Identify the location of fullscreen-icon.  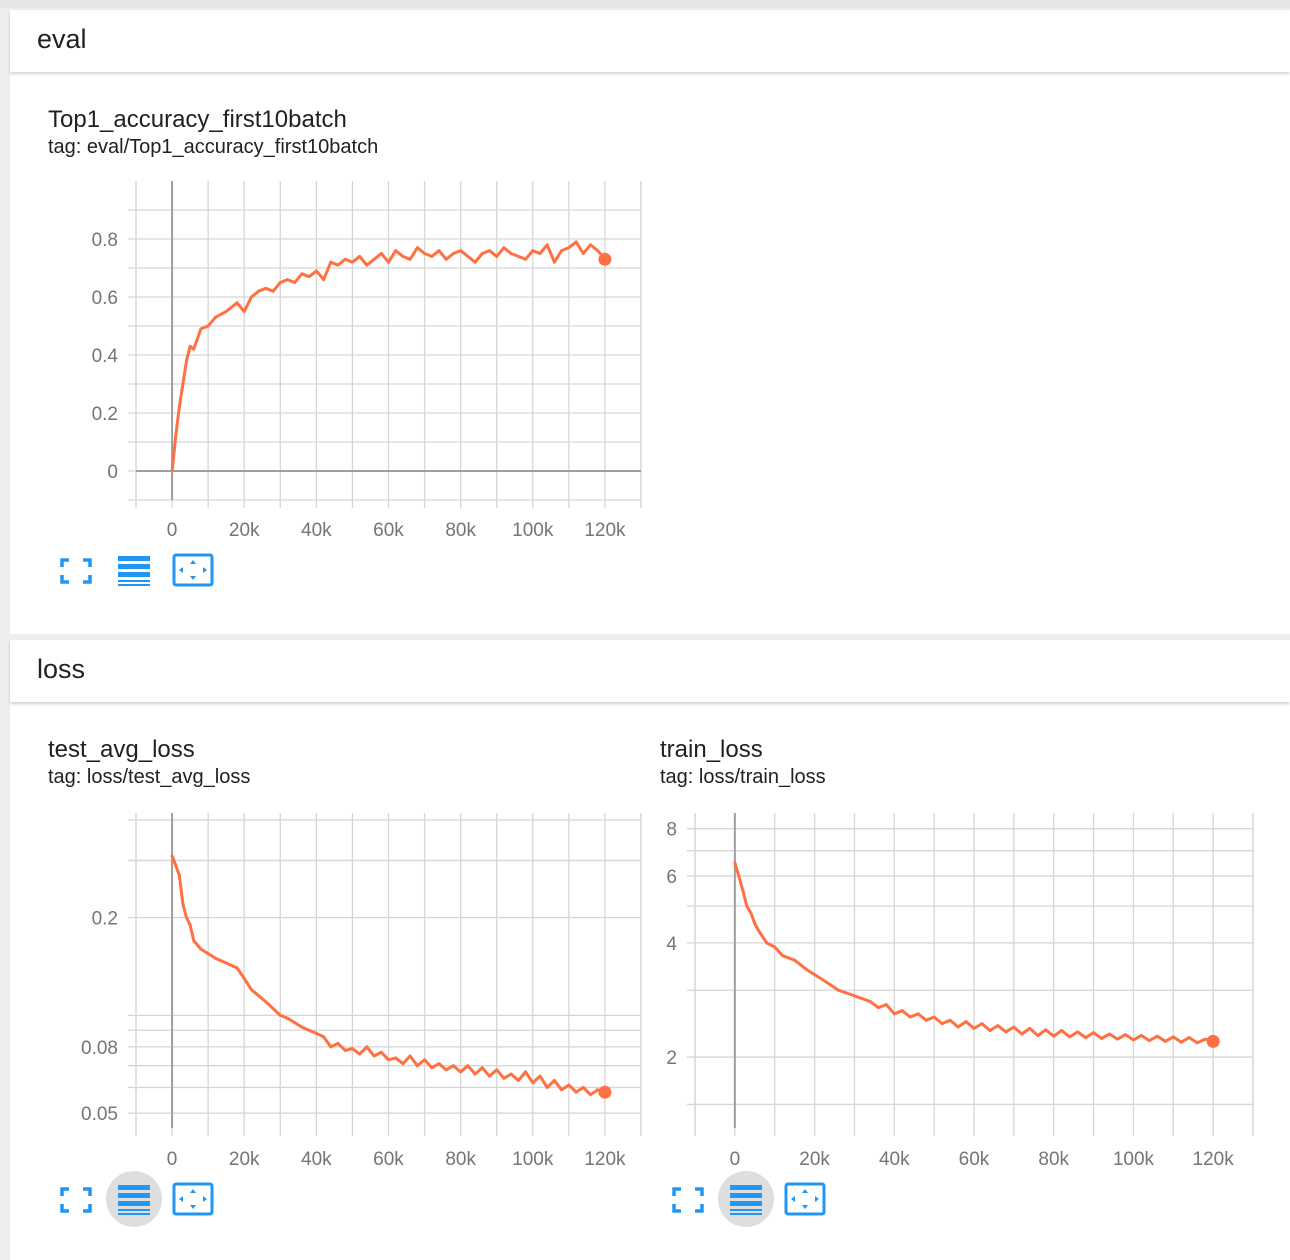
(688, 1200).